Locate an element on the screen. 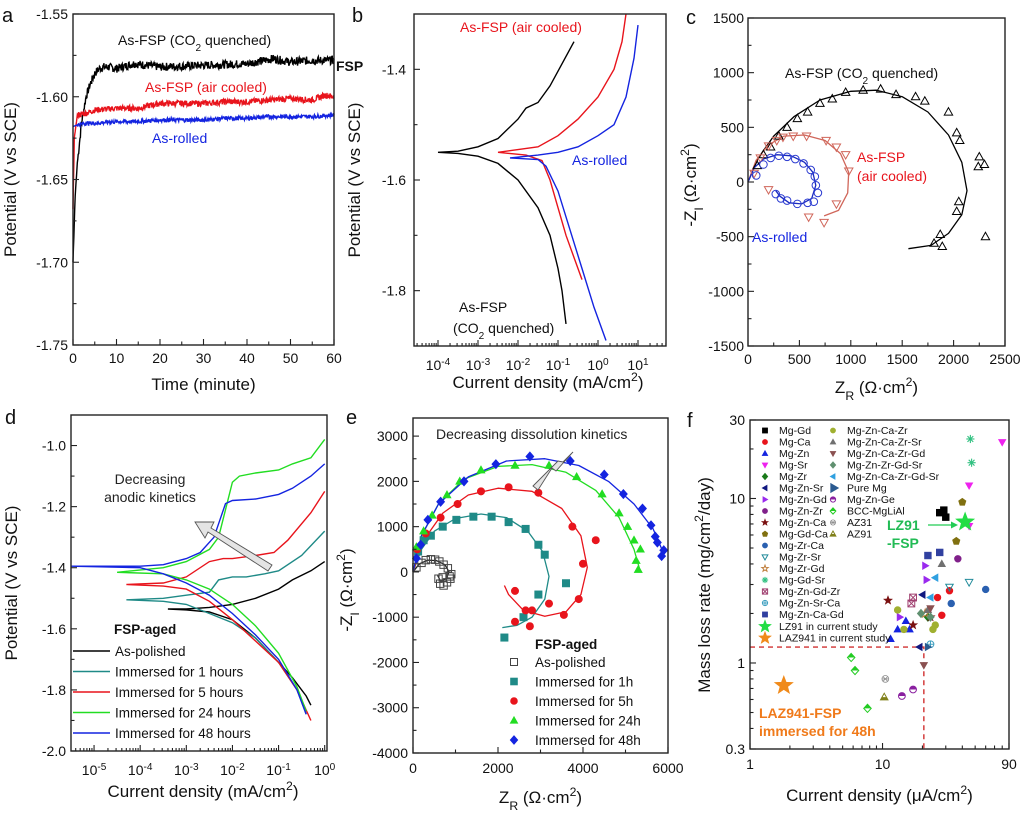  y-tick-label: -1.60 is located at coordinates (52, 97).